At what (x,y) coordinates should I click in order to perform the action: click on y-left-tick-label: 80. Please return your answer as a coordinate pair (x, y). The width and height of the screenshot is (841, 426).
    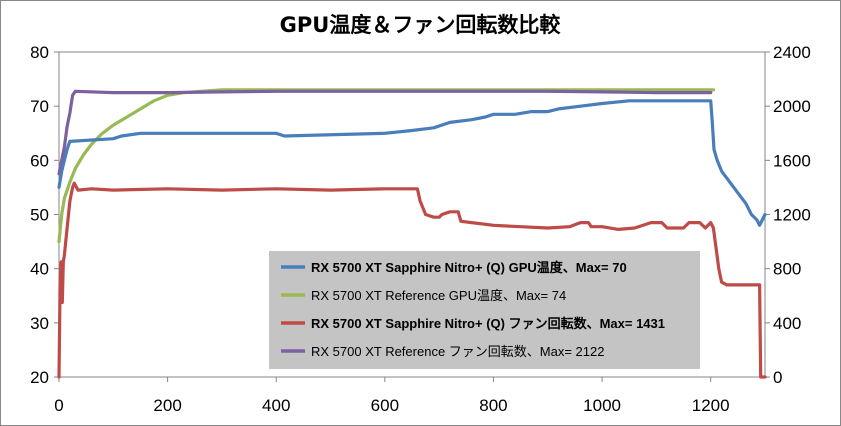
    Looking at the image, I should click on (39, 52).